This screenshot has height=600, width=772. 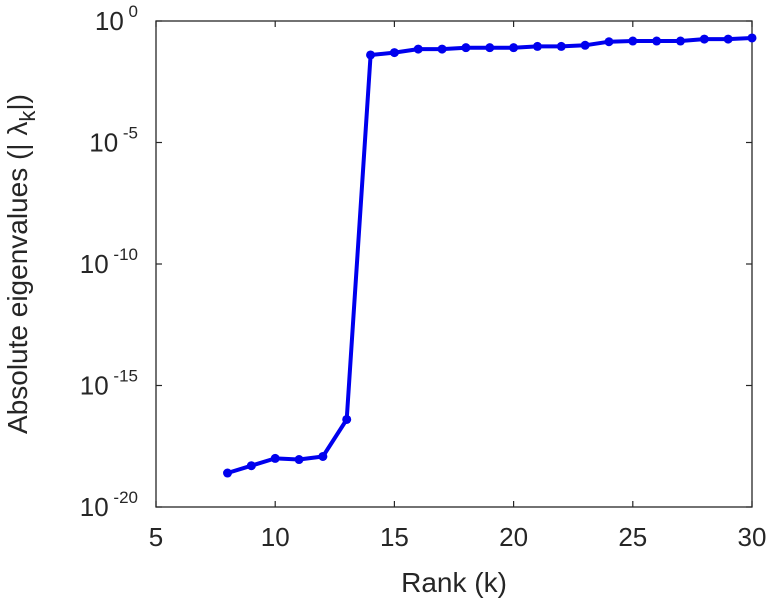 What do you see at coordinates (275, 537) in the screenshot?
I see `x-tick-label: 10` at bounding box center [275, 537].